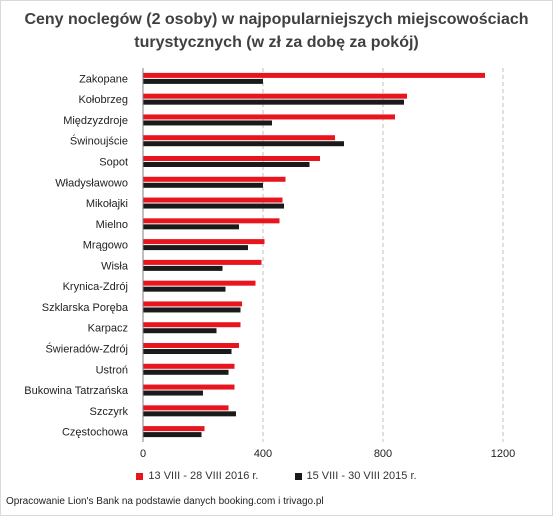 The height and width of the screenshot is (516, 553). Describe the element at coordinates (103, 100) in the screenshot. I see `category-label-1: Kołobrzeg` at that location.